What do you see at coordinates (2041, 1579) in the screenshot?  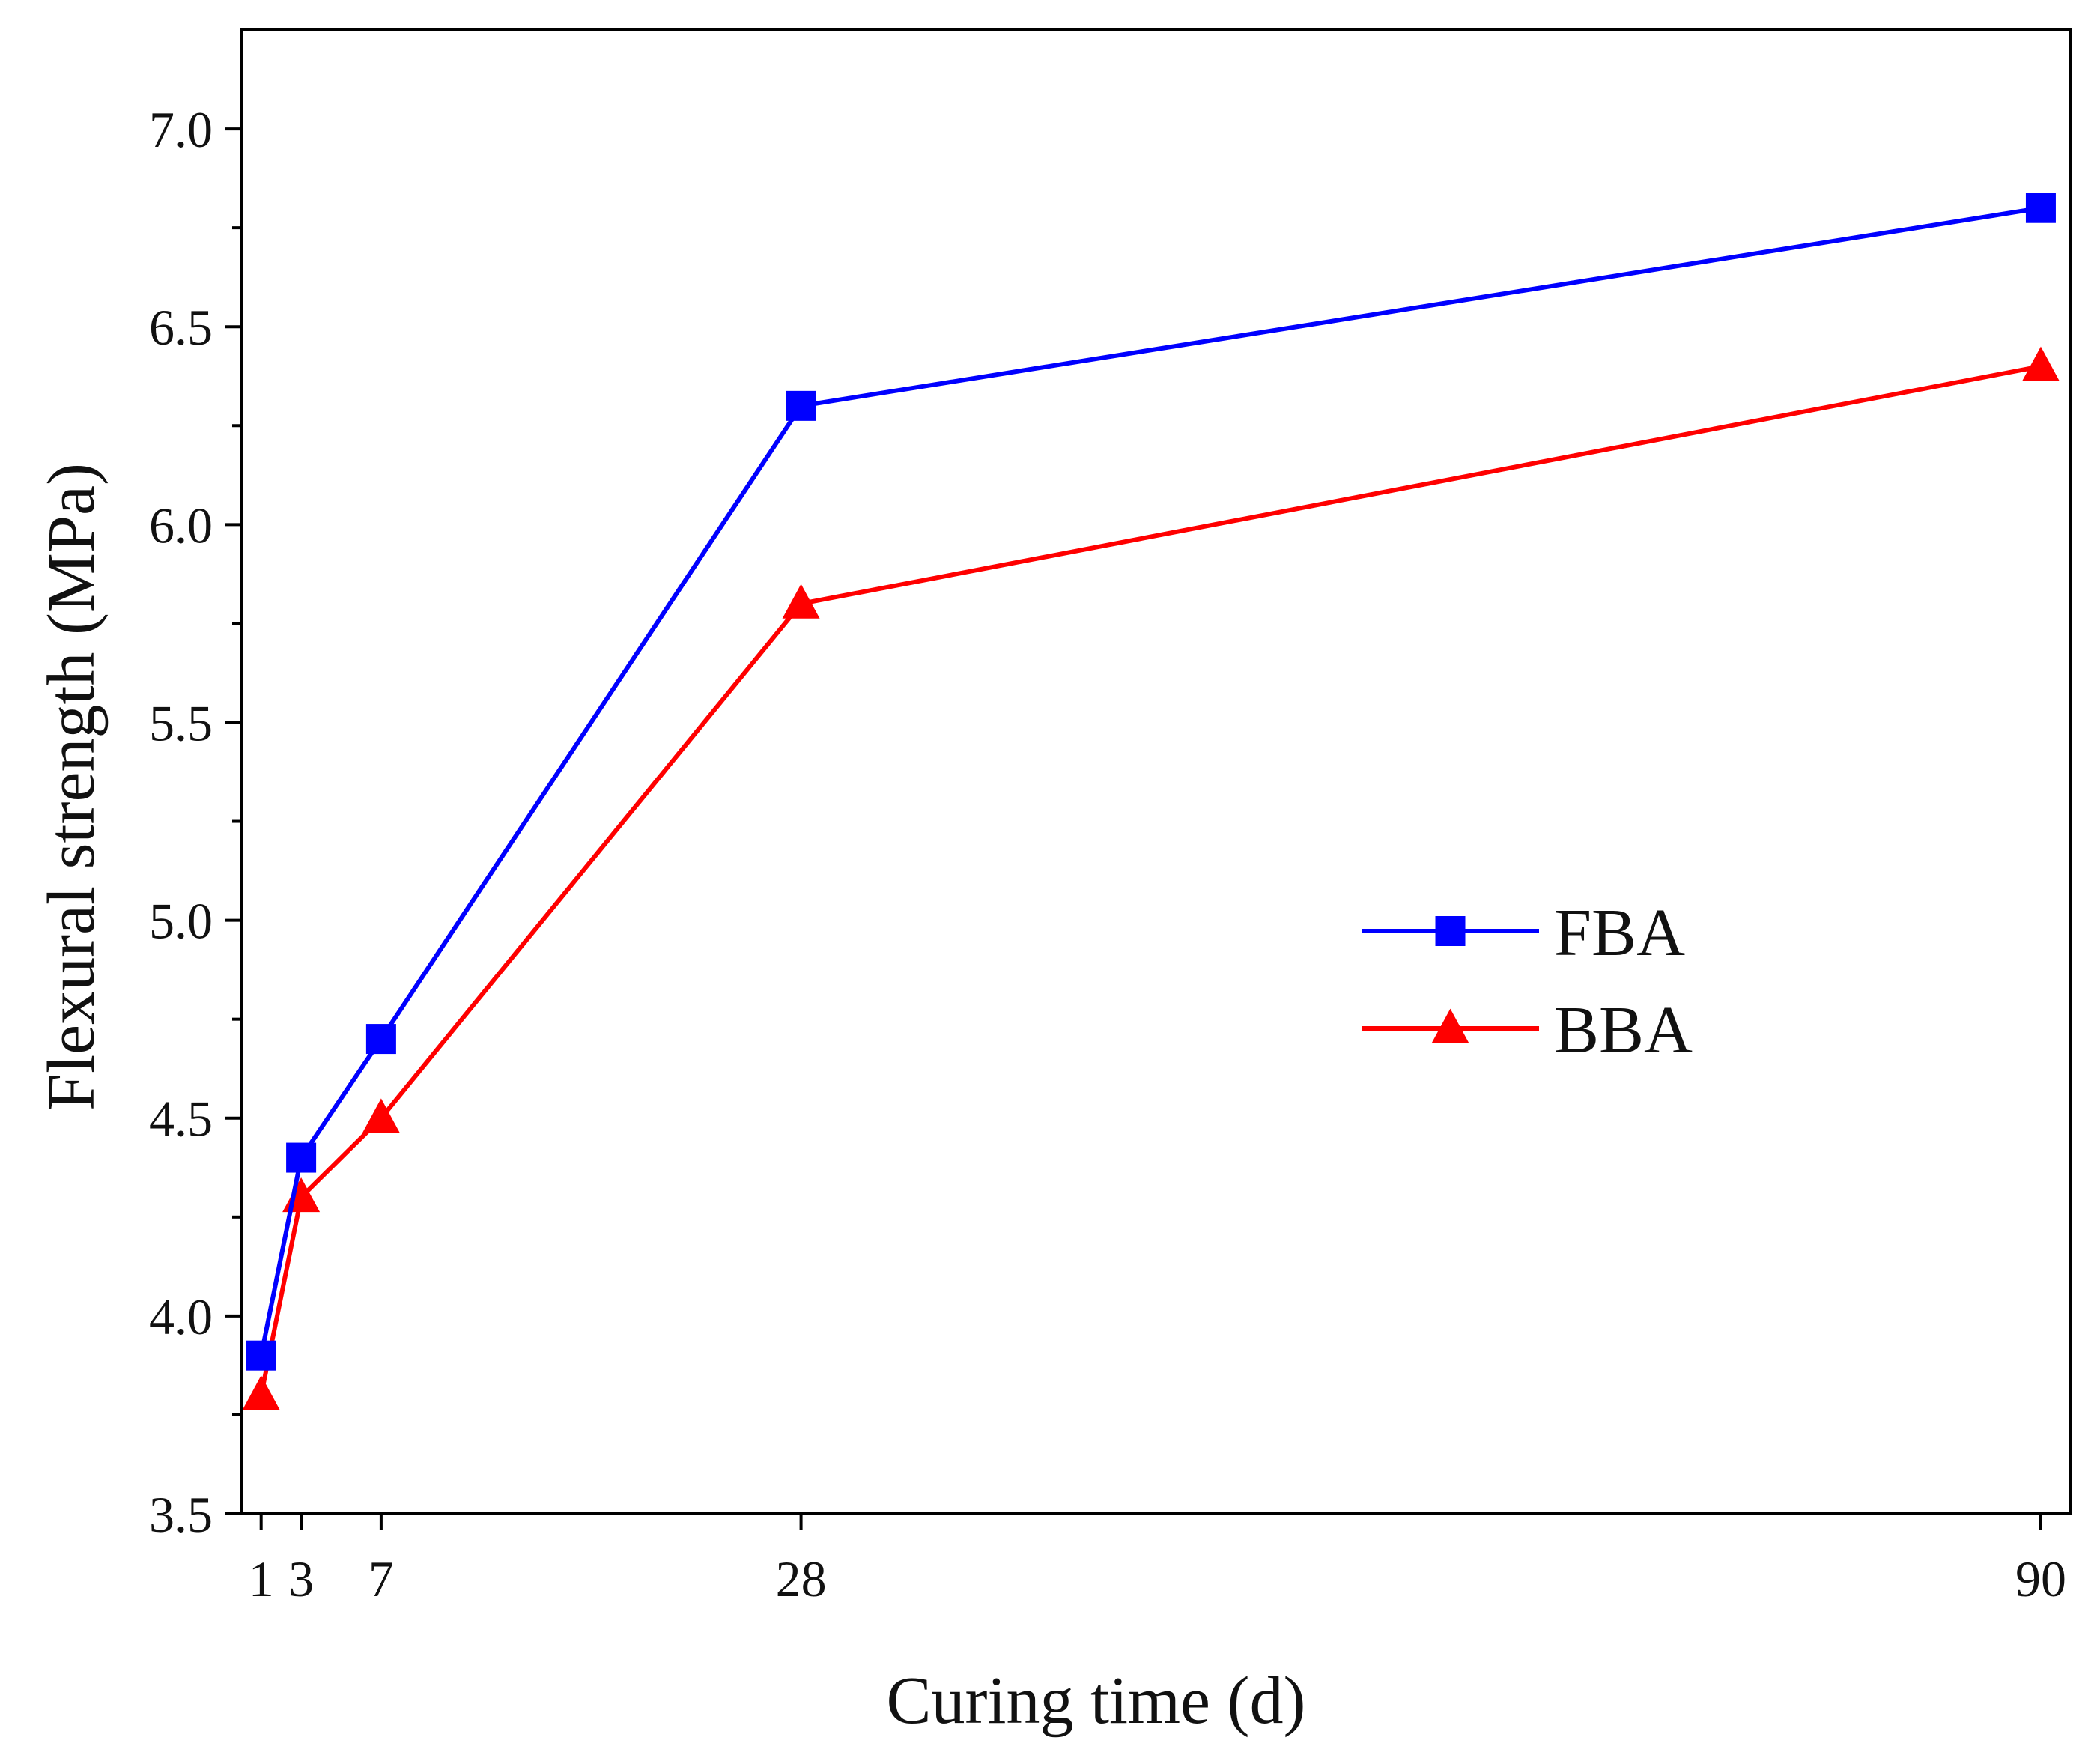 I see `x-tick-label: 90` at bounding box center [2041, 1579].